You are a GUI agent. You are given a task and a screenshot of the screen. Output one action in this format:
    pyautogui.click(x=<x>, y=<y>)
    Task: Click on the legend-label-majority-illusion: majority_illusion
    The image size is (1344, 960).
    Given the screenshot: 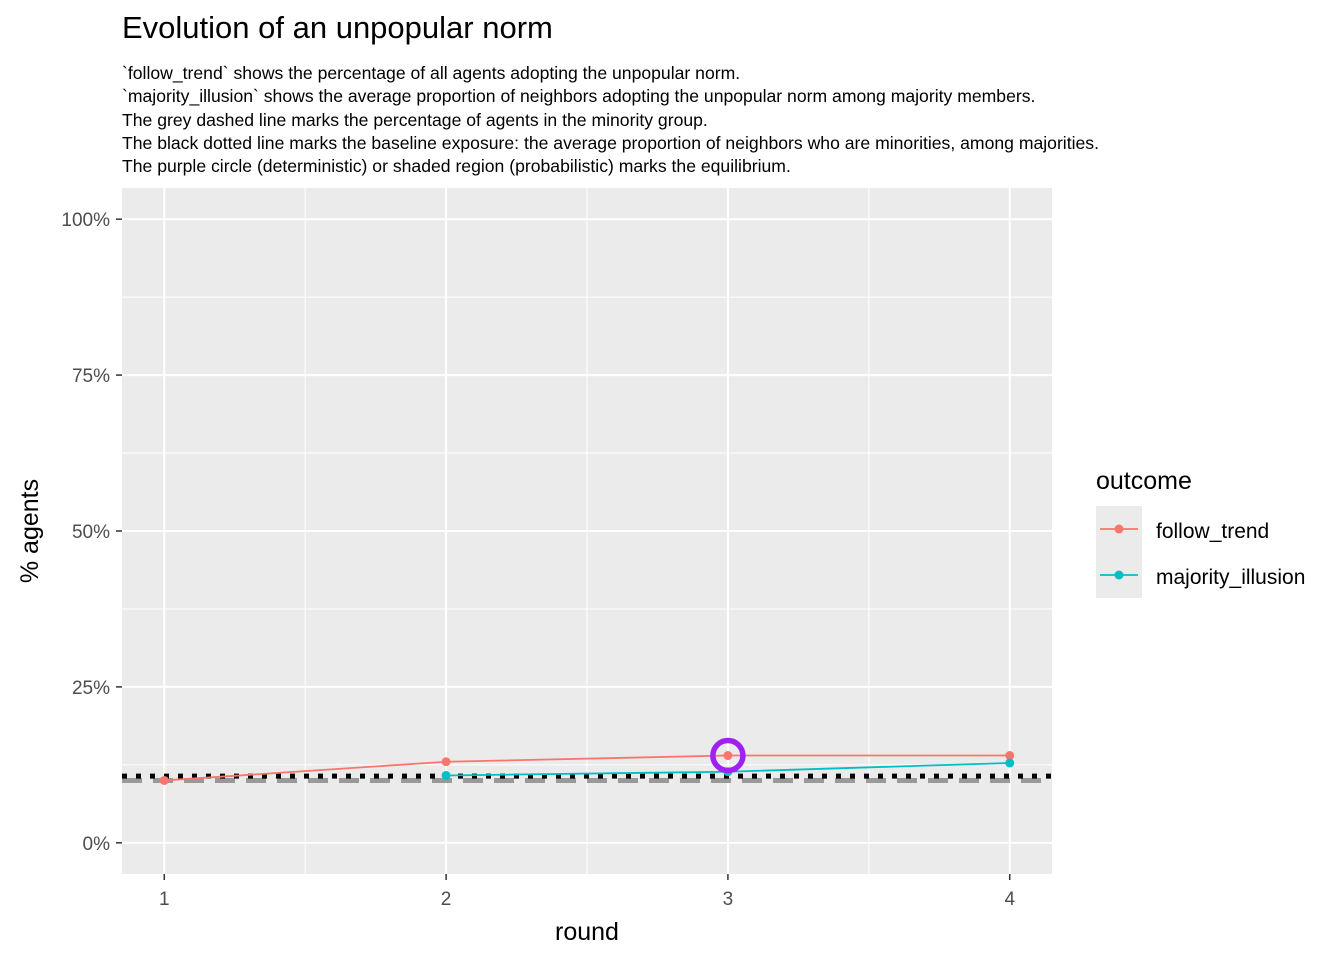 What is the action you would take?
    pyautogui.click(x=1230, y=577)
    